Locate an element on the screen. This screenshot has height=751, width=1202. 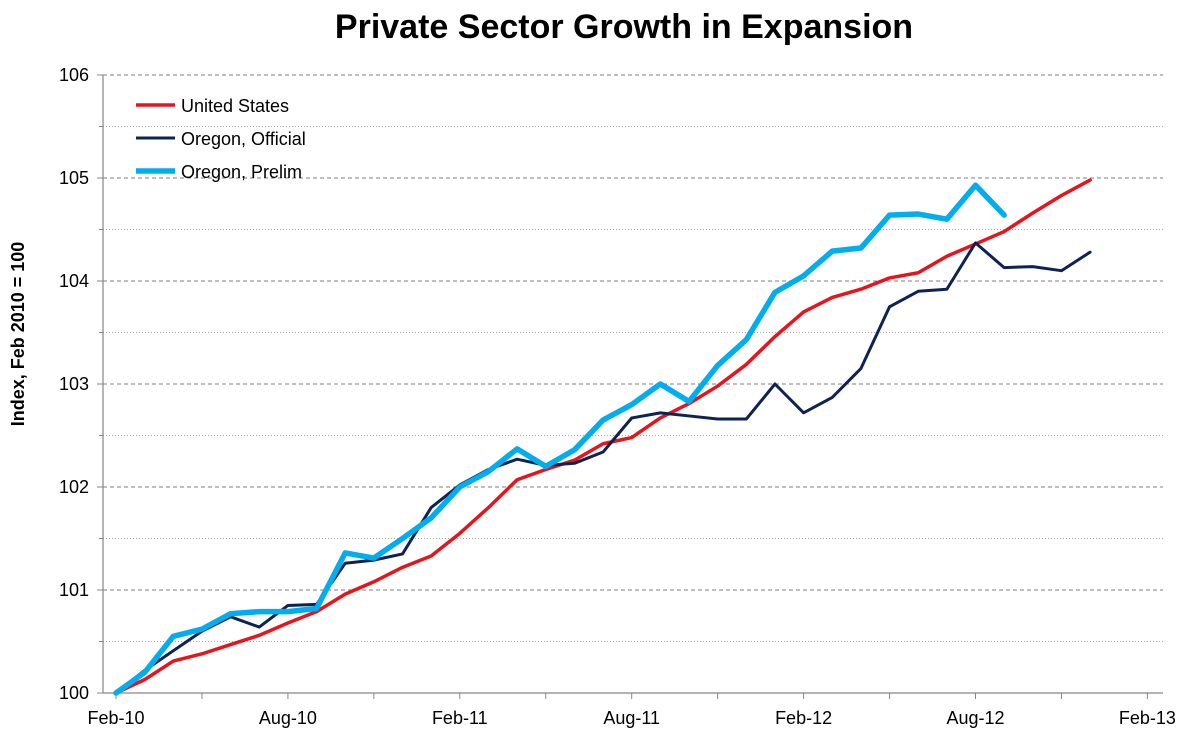
y-tick-label: 104 is located at coordinates (74, 281).